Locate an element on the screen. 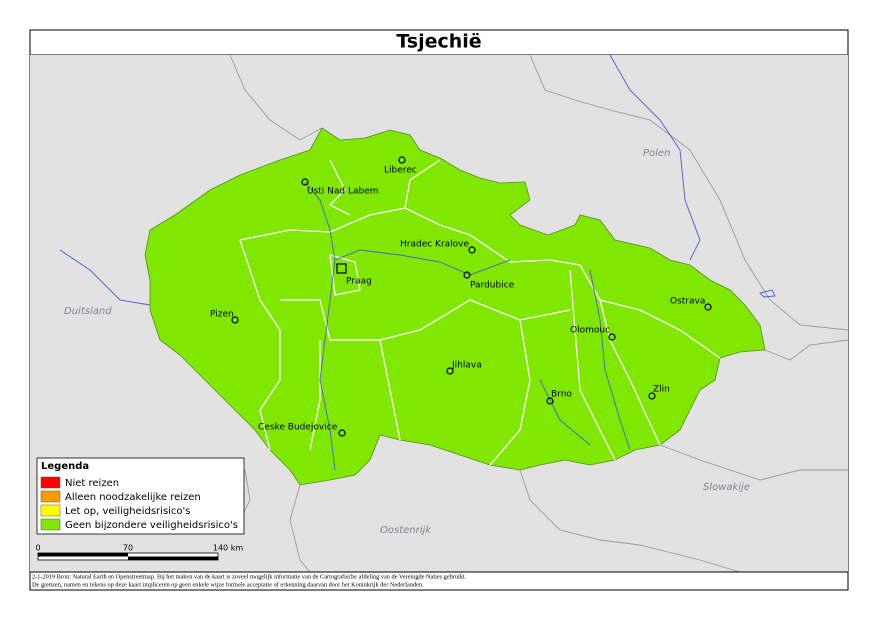  city-label: Ceske Budejovice is located at coordinates (298, 428).